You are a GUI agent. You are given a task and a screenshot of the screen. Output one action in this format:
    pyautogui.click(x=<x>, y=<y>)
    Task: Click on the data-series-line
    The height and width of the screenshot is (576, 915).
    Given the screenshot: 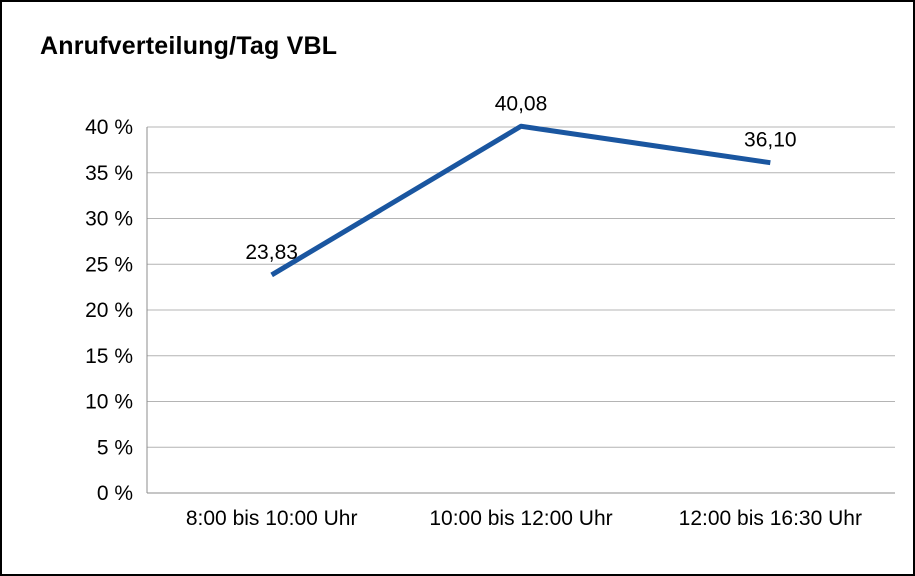 What is the action you would take?
    pyautogui.click(x=520, y=200)
    